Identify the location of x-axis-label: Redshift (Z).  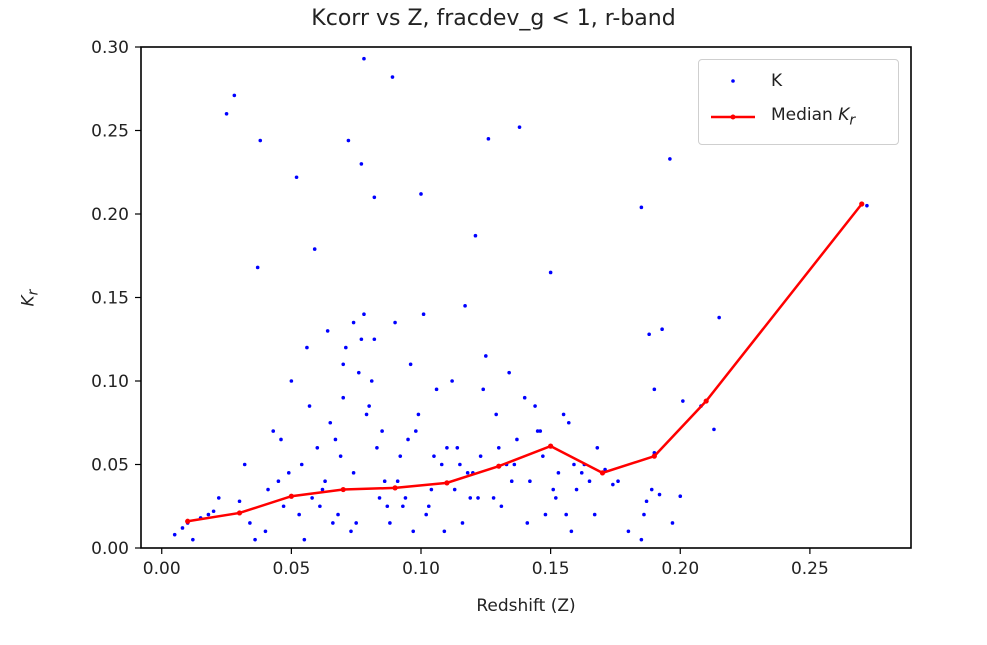
(526, 606).